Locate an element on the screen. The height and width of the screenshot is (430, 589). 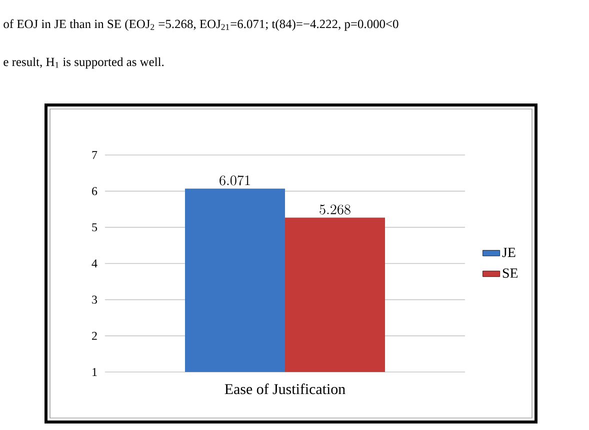
data-label: 6.071 is located at coordinates (235, 180).